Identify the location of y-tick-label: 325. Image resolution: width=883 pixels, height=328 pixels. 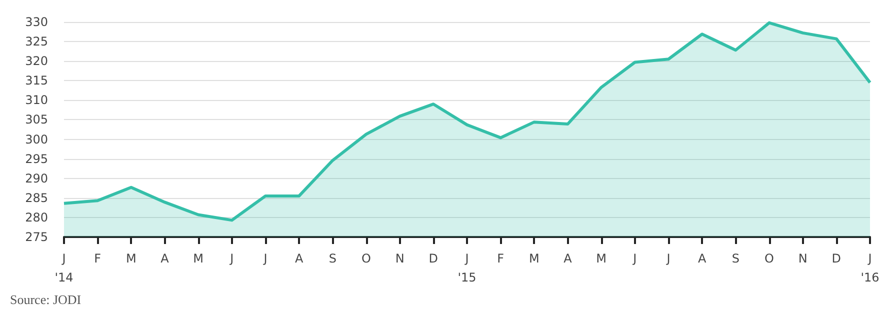
(36, 41).